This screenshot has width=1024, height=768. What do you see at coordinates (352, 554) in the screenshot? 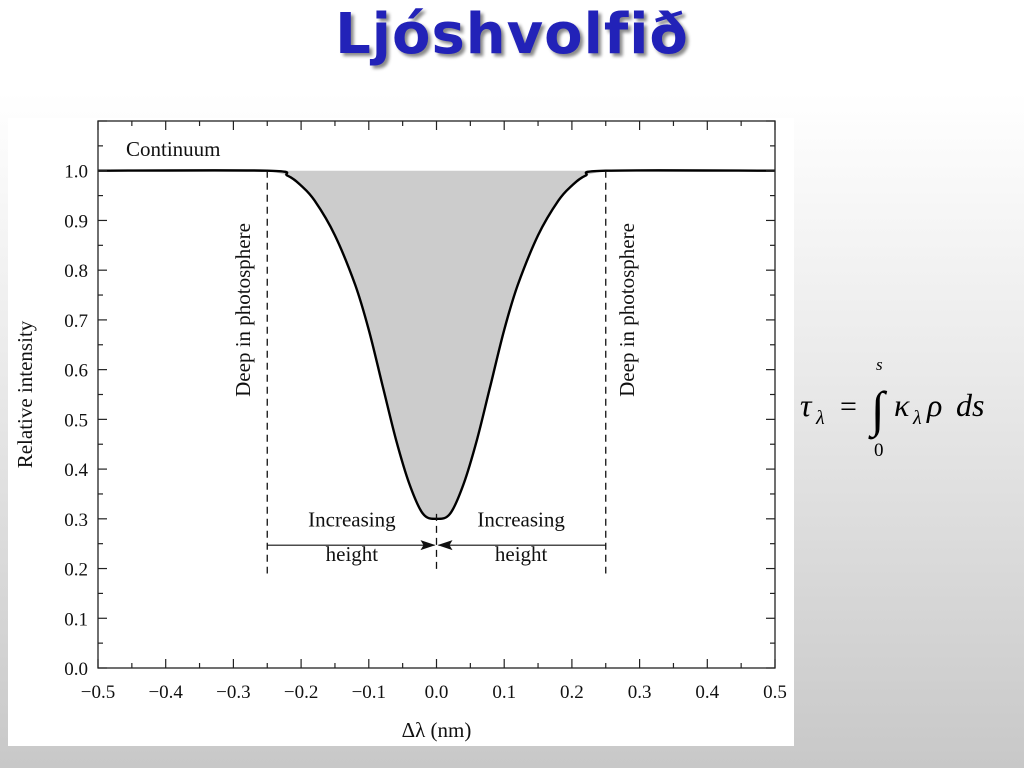
I see `height-left-label: height` at bounding box center [352, 554].